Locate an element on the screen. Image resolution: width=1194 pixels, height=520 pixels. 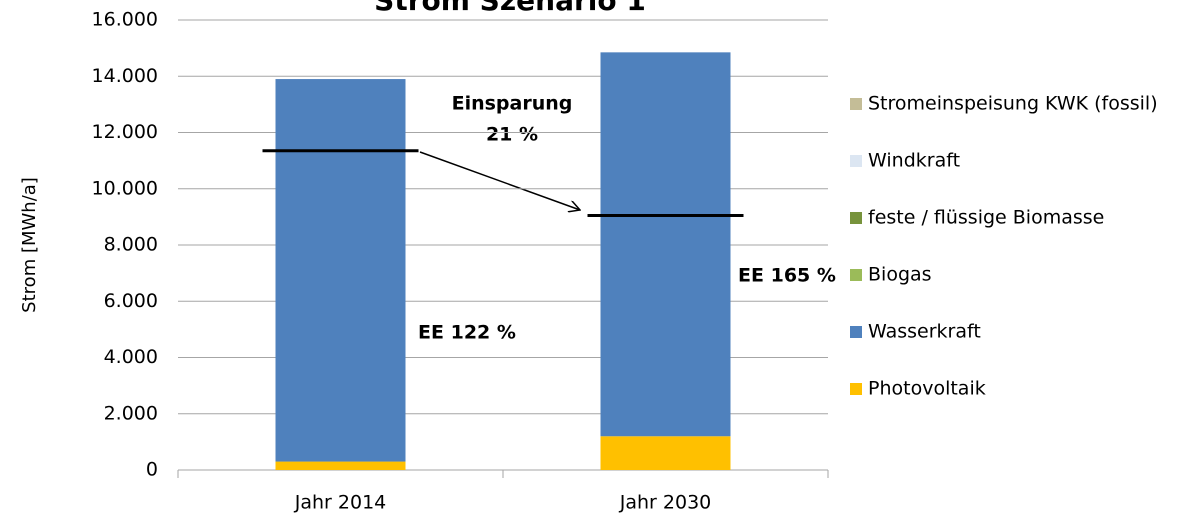
legend-label: Stromeinspeisung KWK (fossil) is located at coordinates (1013, 104).